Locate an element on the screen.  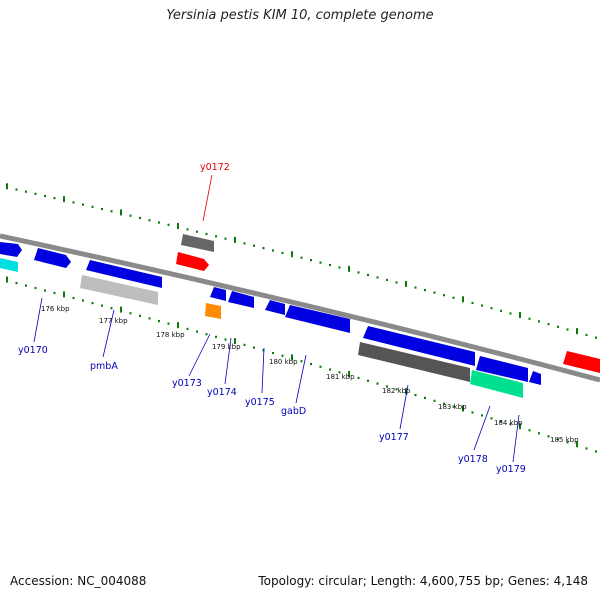
gene-label-gabD: gabD is located at coordinates (293, 411).